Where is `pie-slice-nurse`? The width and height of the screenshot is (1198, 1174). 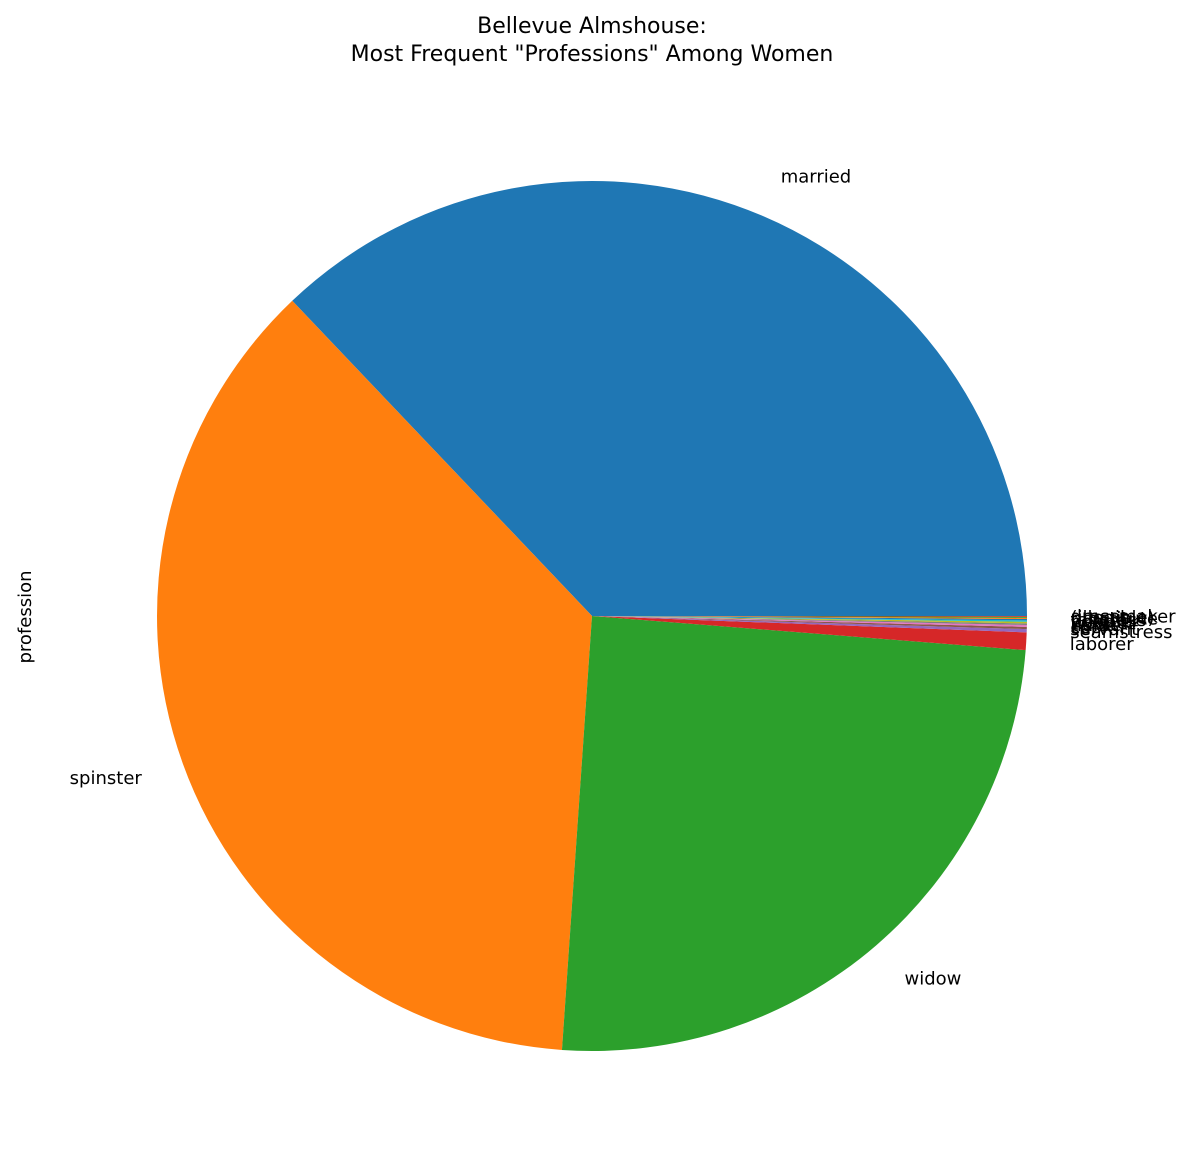 pie-slice-nurse is located at coordinates (809, 621).